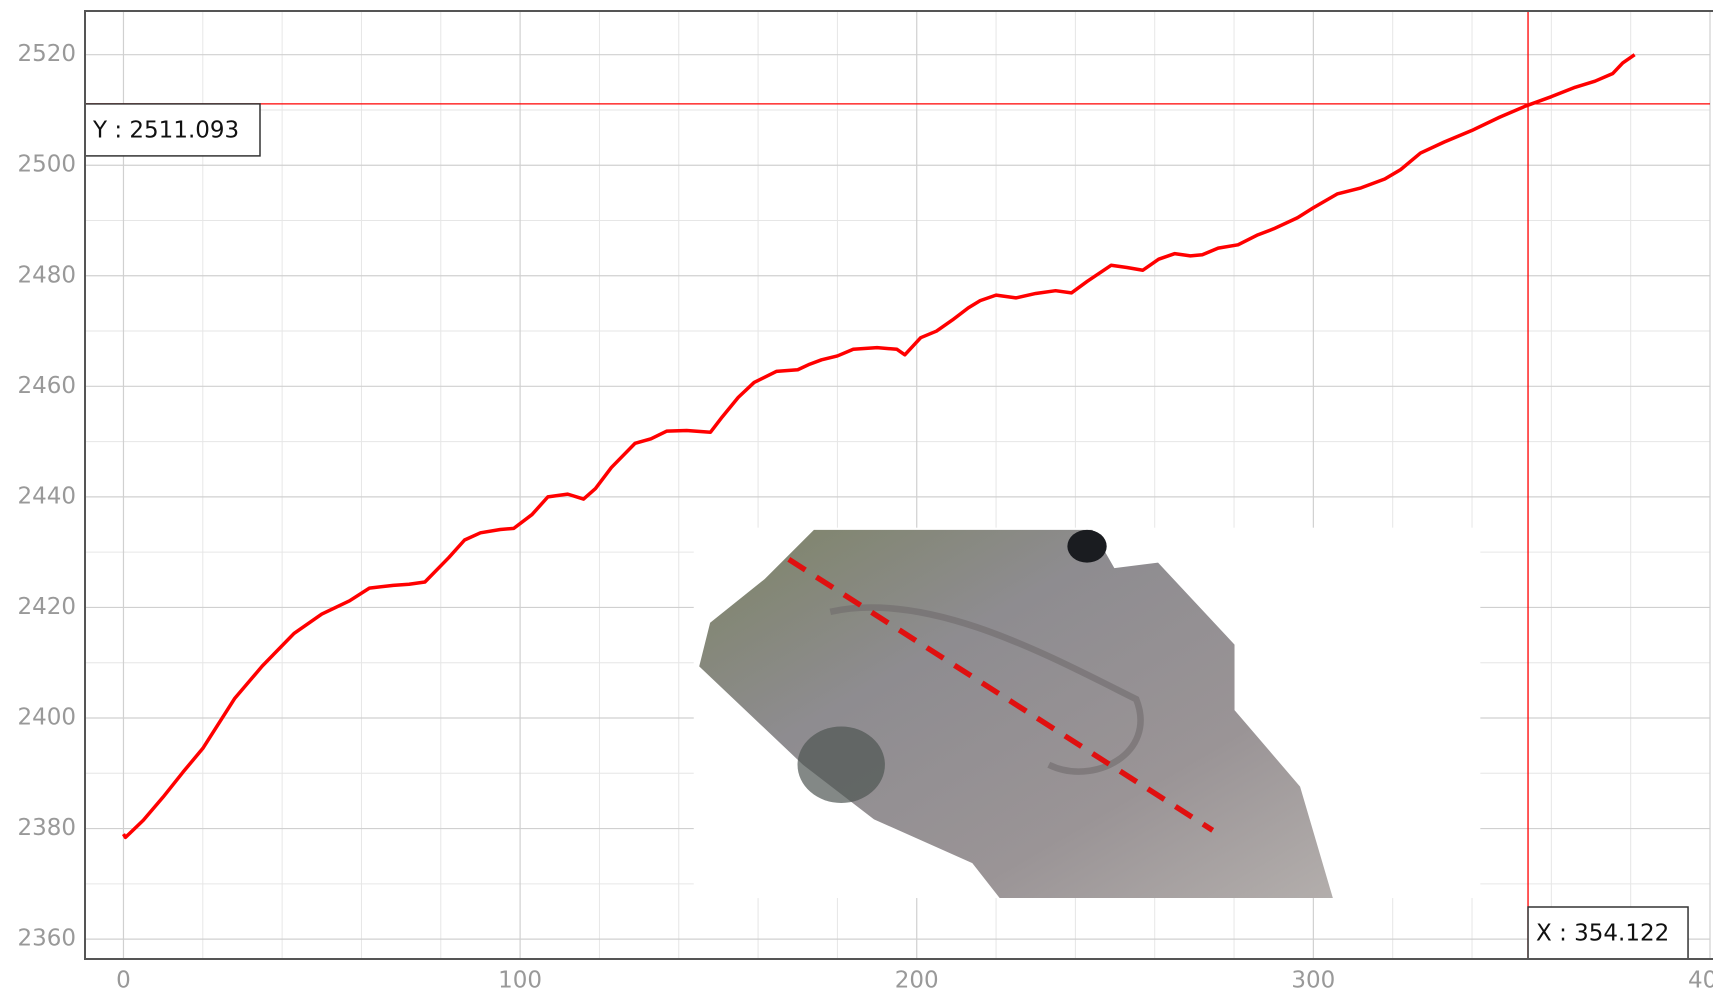 The image size is (1713, 992). I want to click on y-tick-label: 2380, so click(46, 828).